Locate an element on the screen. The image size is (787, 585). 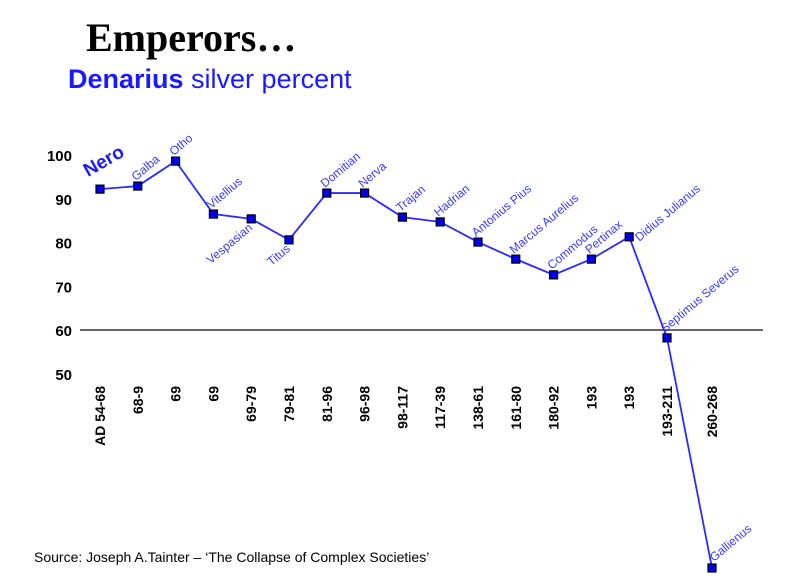
y-tick-label: 90 is located at coordinates (63, 200).